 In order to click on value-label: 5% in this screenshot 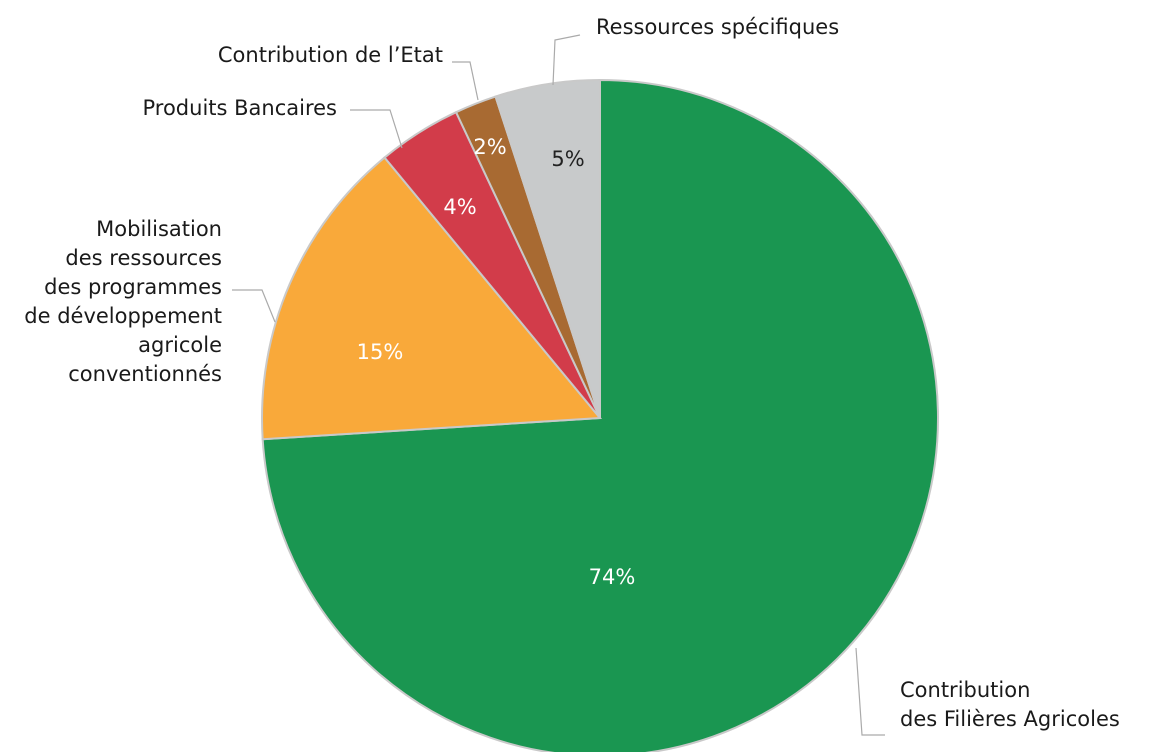, I will do `click(567, 159)`.